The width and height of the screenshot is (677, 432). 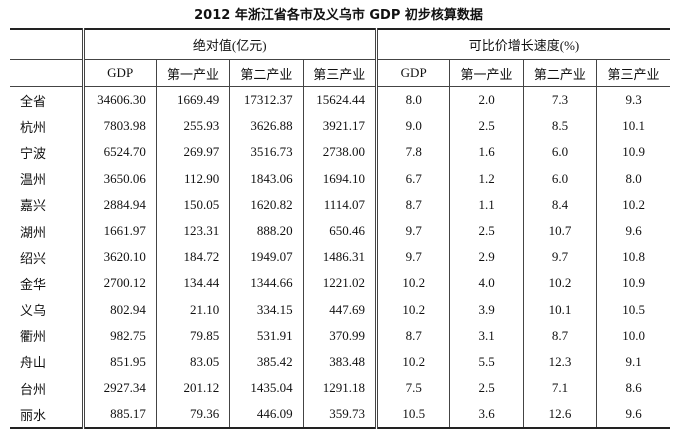 I want to click on value-cell: 1435.04, so click(x=266, y=388).